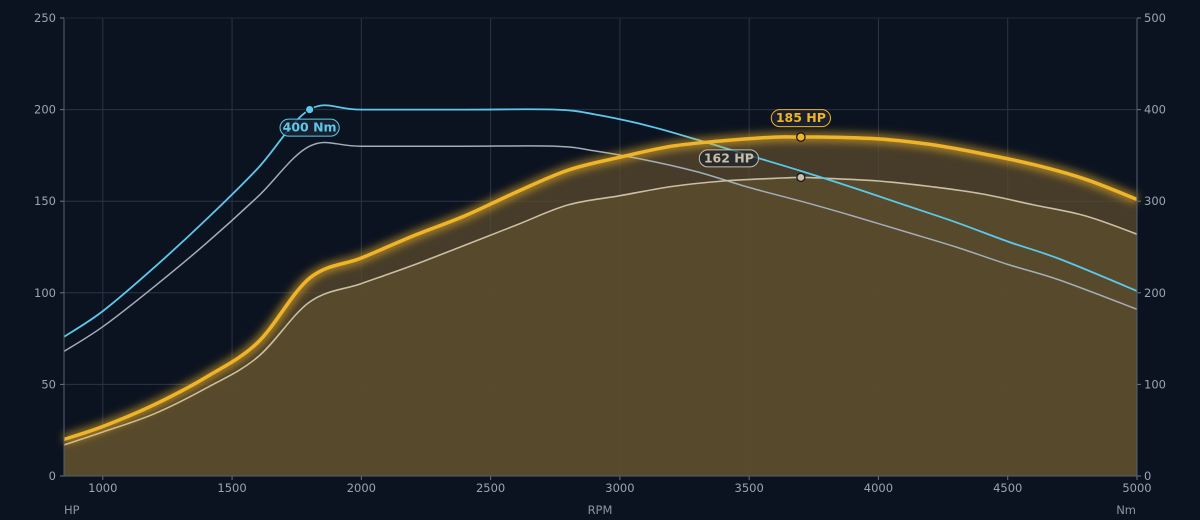 The image size is (1200, 520). I want to click on peak-torque-pill, so click(309, 127).